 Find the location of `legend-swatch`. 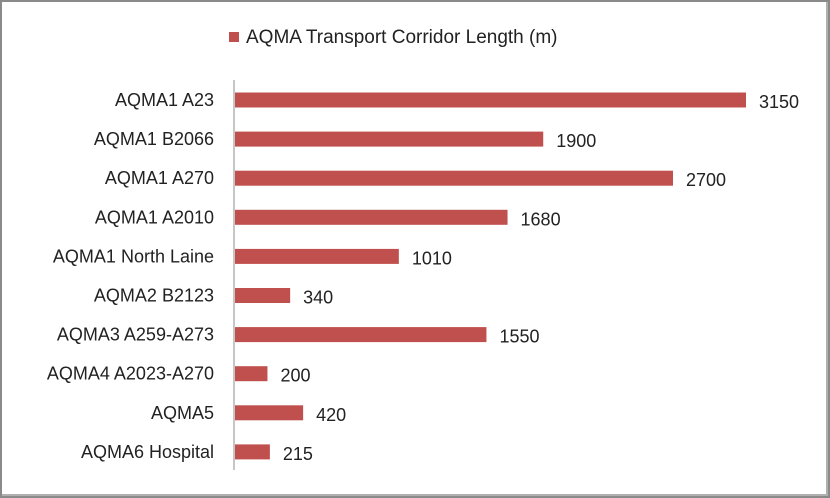

legend-swatch is located at coordinates (234, 37).